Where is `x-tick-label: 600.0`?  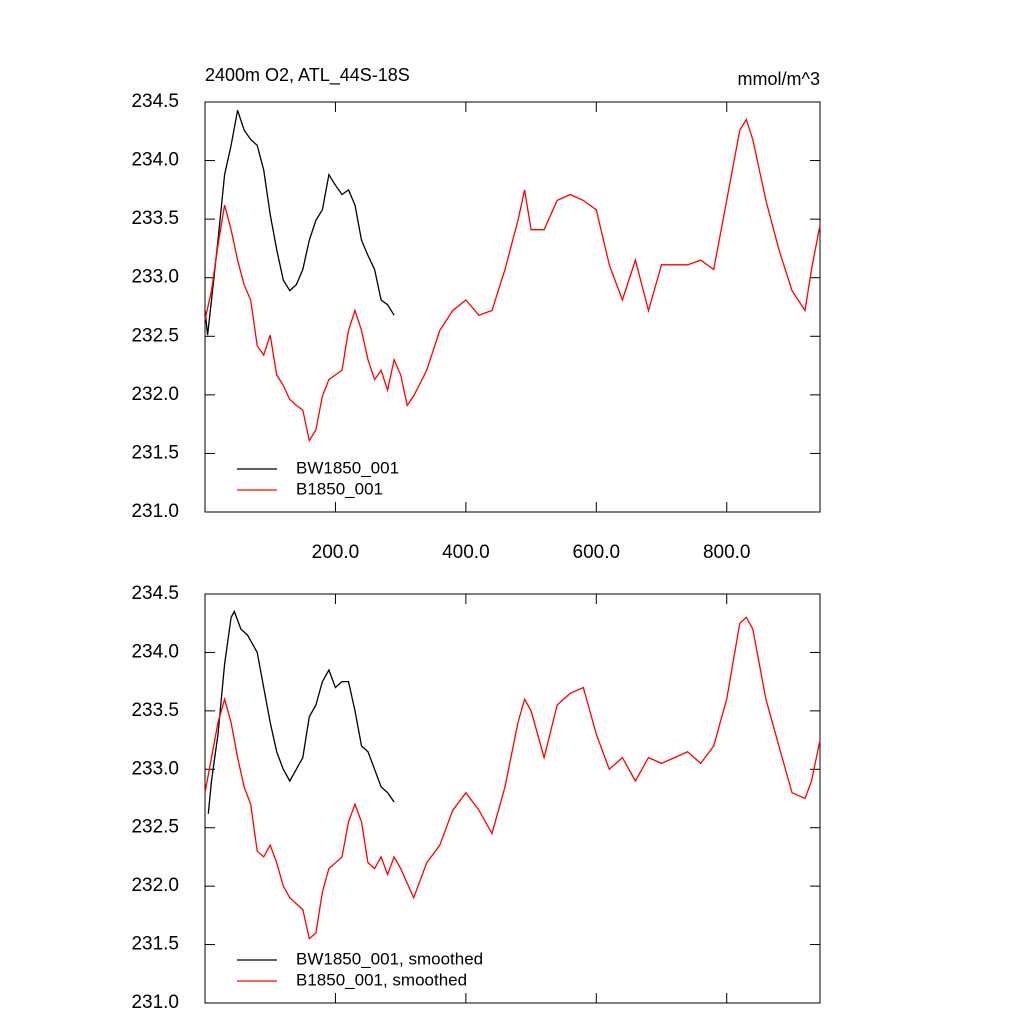
x-tick-label: 600.0 is located at coordinates (597, 552).